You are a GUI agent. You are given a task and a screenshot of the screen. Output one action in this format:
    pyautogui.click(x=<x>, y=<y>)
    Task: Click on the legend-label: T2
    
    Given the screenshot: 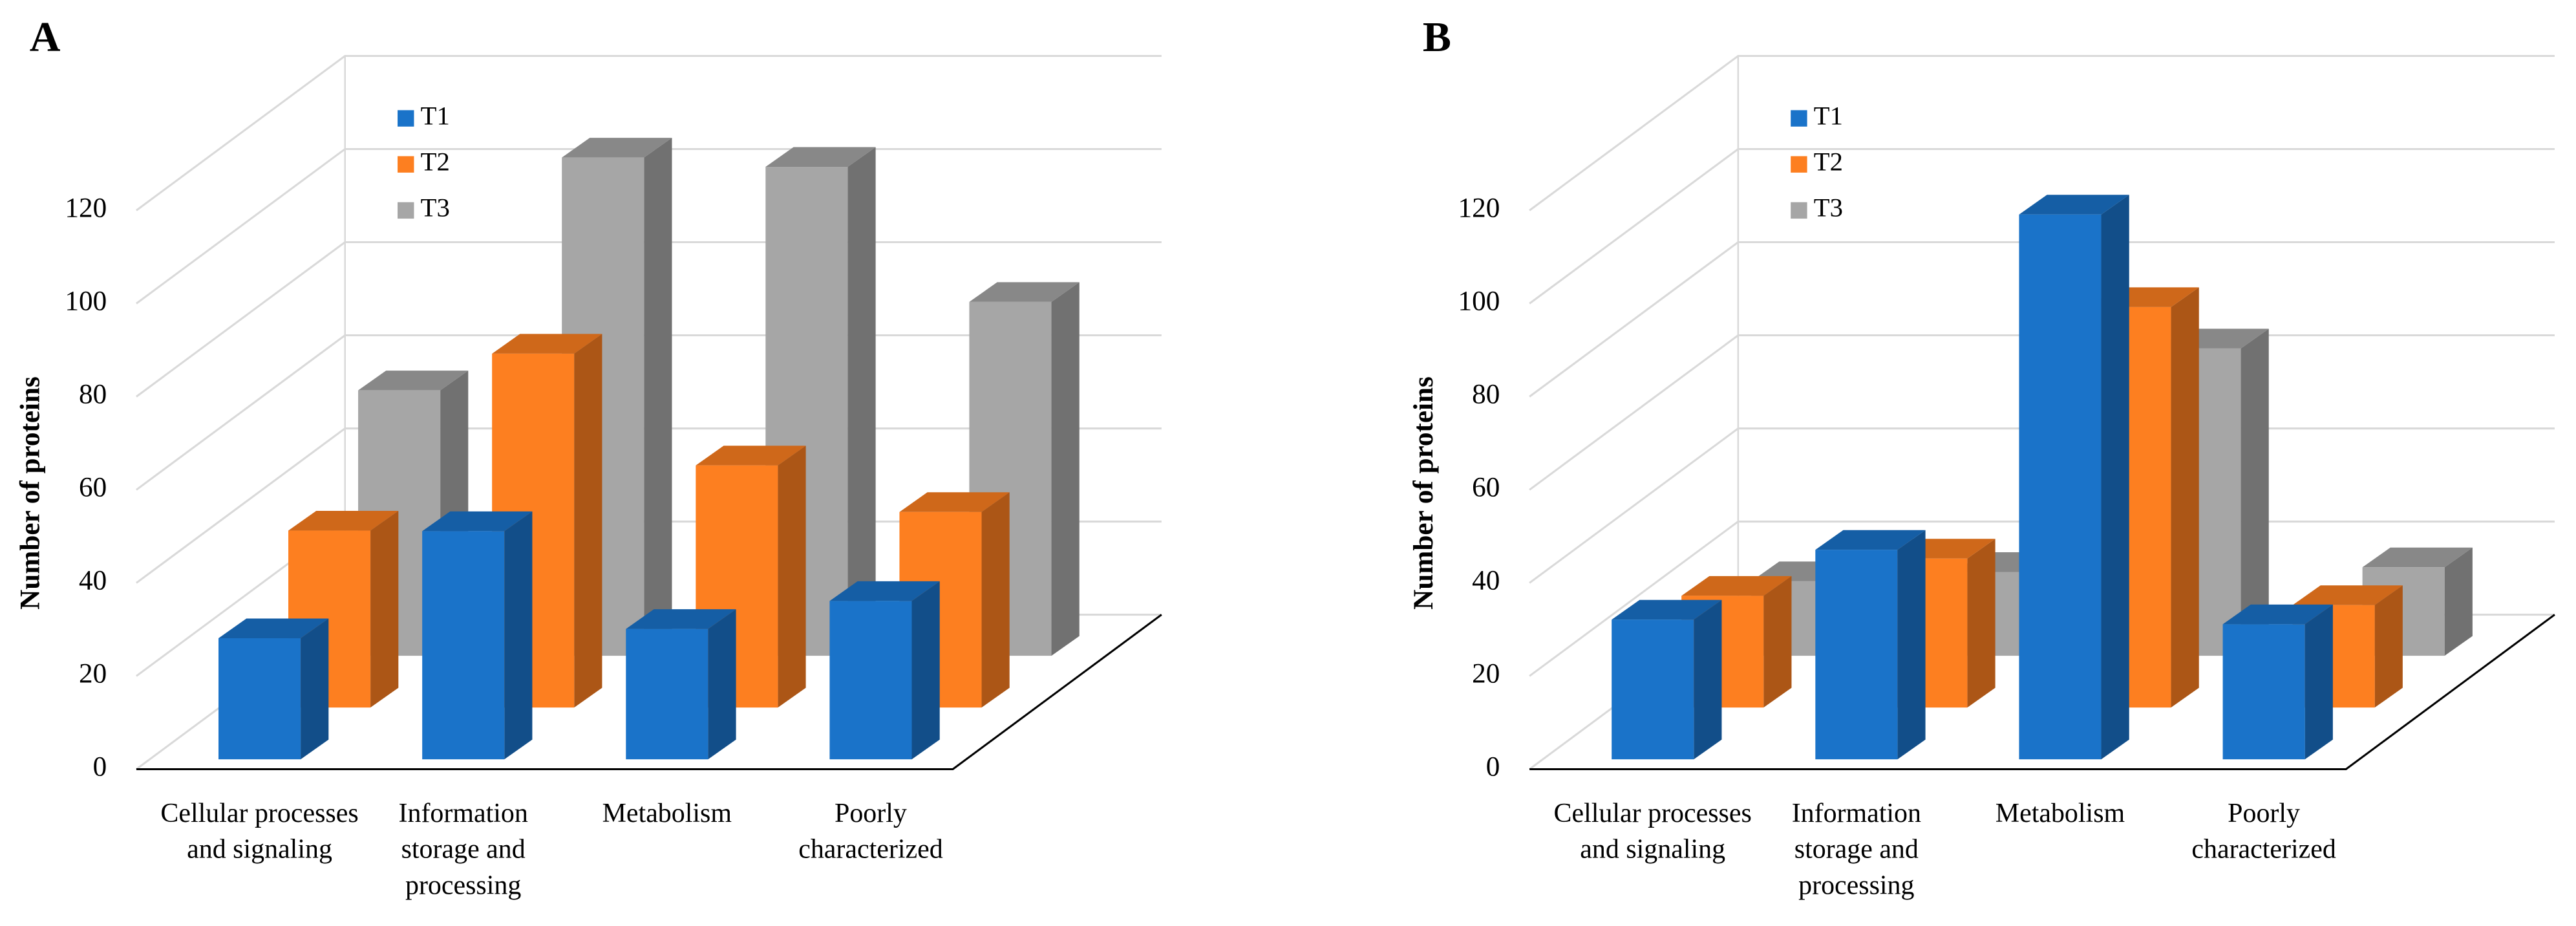 What is the action you would take?
    pyautogui.click(x=435, y=162)
    